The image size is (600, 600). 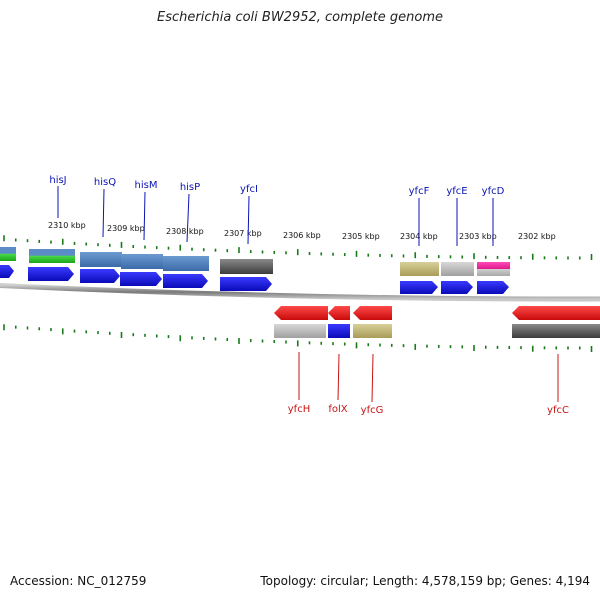 What do you see at coordinates (361, 236) in the screenshot?
I see `scale-tick-label: 2305 kbp` at bounding box center [361, 236].